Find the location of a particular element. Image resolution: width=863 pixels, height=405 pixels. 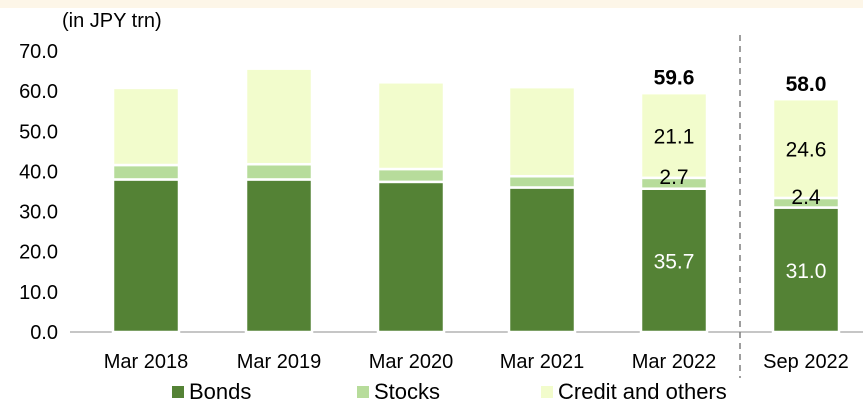

legend-label: Credit and others is located at coordinates (642, 391).